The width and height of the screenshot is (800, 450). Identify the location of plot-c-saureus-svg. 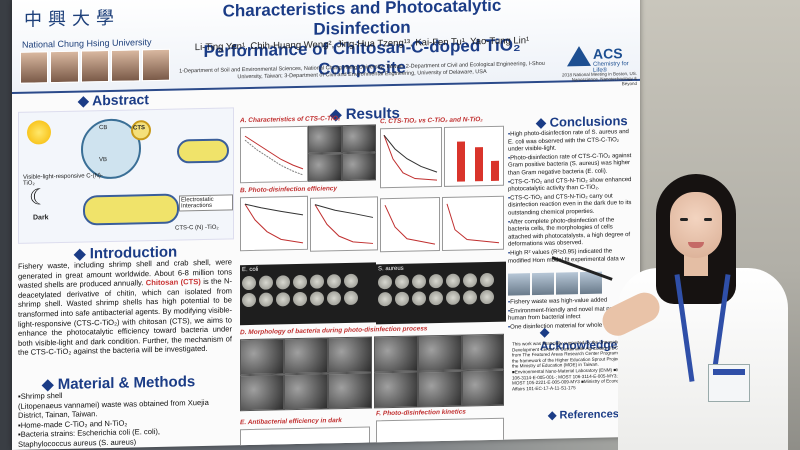
(473, 223).